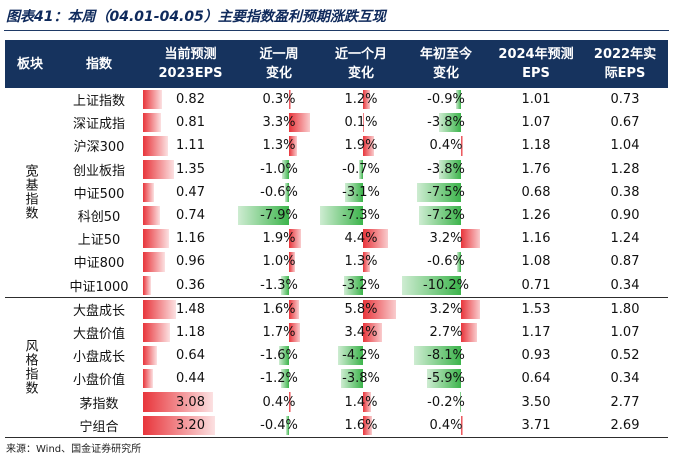  I want to click on month-change-cell-value: 1.3%, so click(361, 262).